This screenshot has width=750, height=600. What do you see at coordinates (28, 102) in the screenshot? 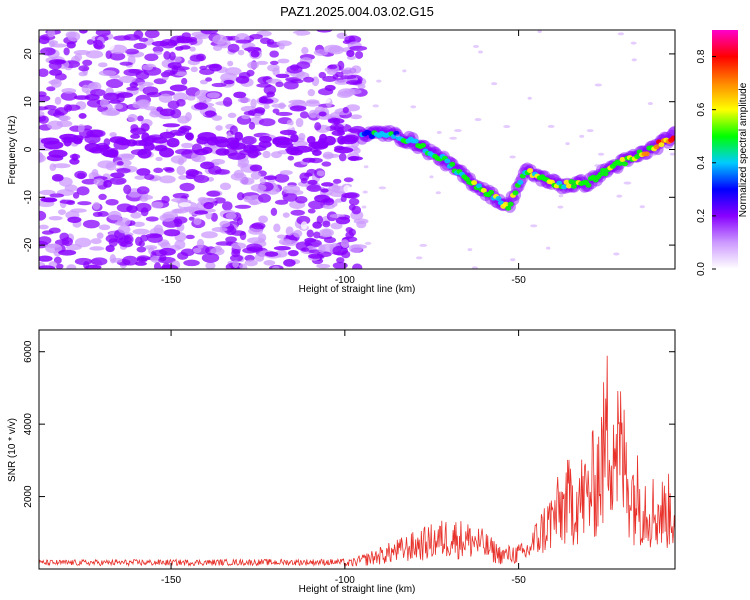
I see `spectrogram-y-tick-label: 10` at bounding box center [28, 102].